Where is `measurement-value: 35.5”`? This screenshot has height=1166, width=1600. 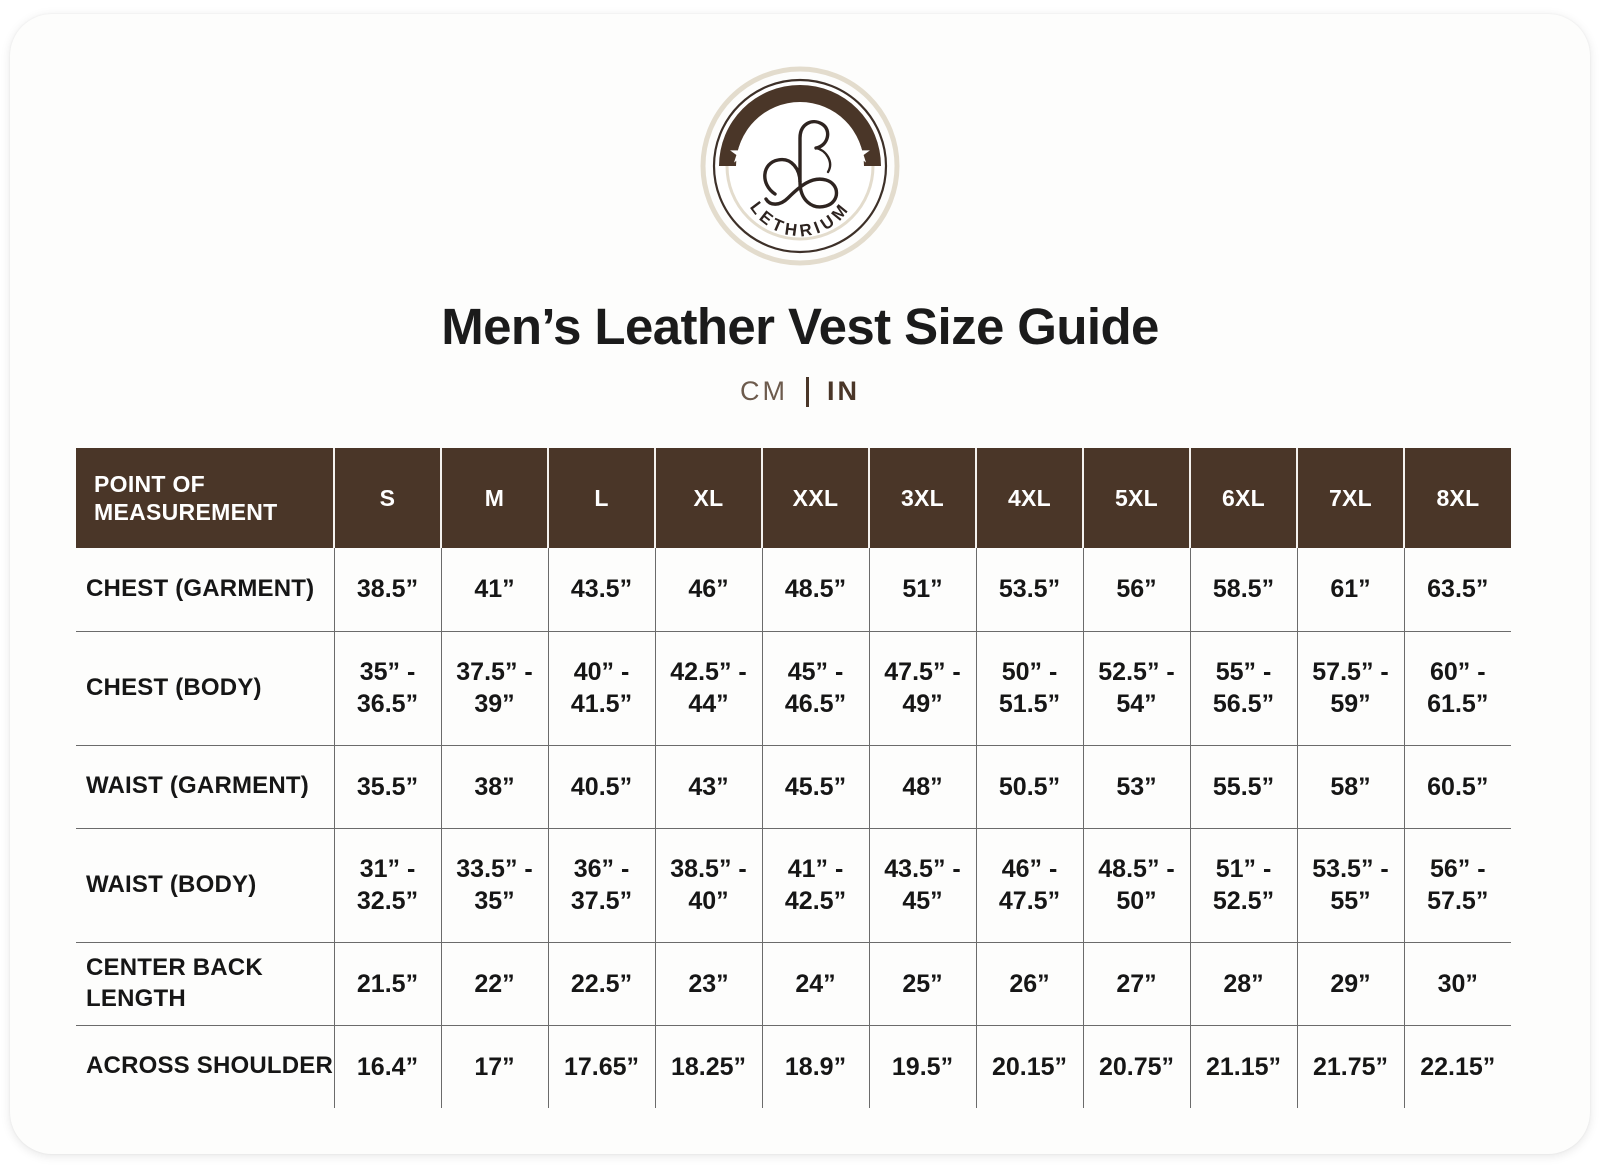 measurement-value: 35.5” is located at coordinates (388, 787).